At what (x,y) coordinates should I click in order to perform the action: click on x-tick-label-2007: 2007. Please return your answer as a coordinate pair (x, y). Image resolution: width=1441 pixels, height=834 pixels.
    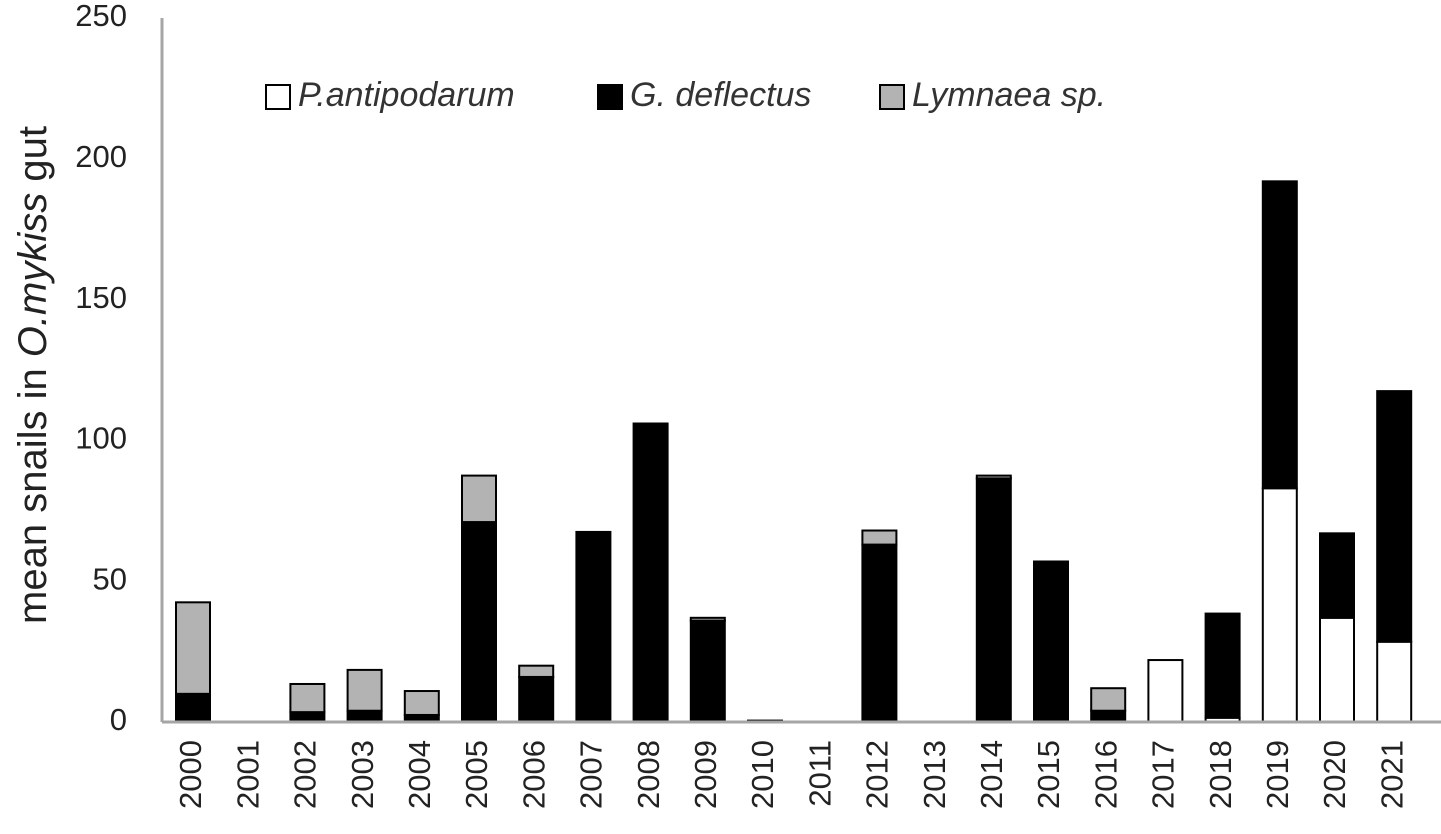
    Looking at the image, I should click on (591, 774).